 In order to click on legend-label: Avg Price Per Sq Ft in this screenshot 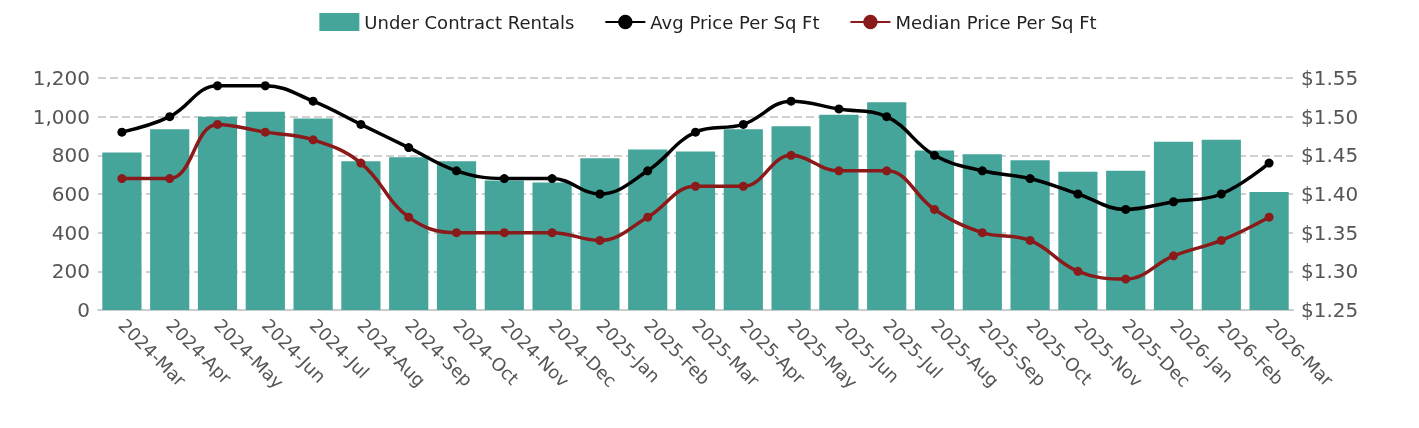, I will do `click(735, 22)`.